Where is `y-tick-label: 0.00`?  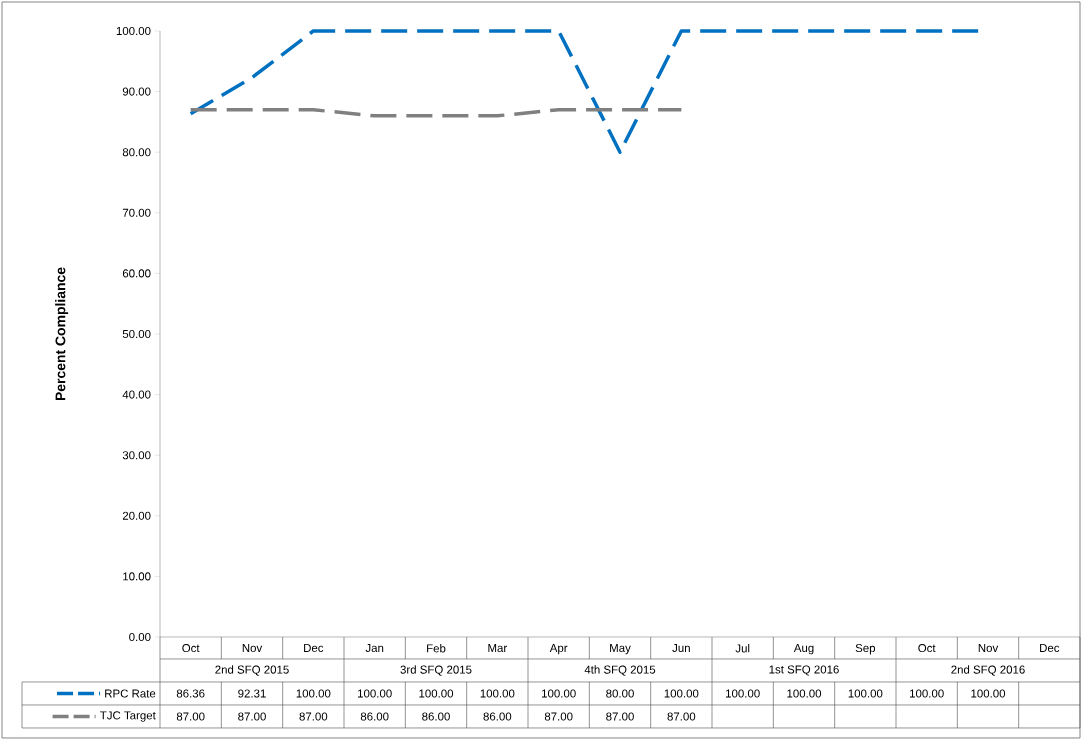
y-tick-label: 0.00 is located at coordinates (140, 637).